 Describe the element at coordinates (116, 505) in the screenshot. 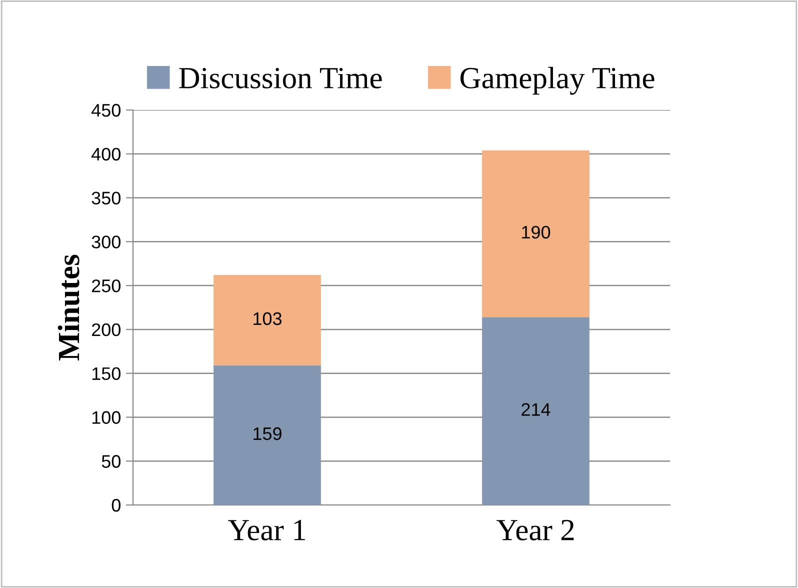

I see `y-tick-label: 0` at that location.